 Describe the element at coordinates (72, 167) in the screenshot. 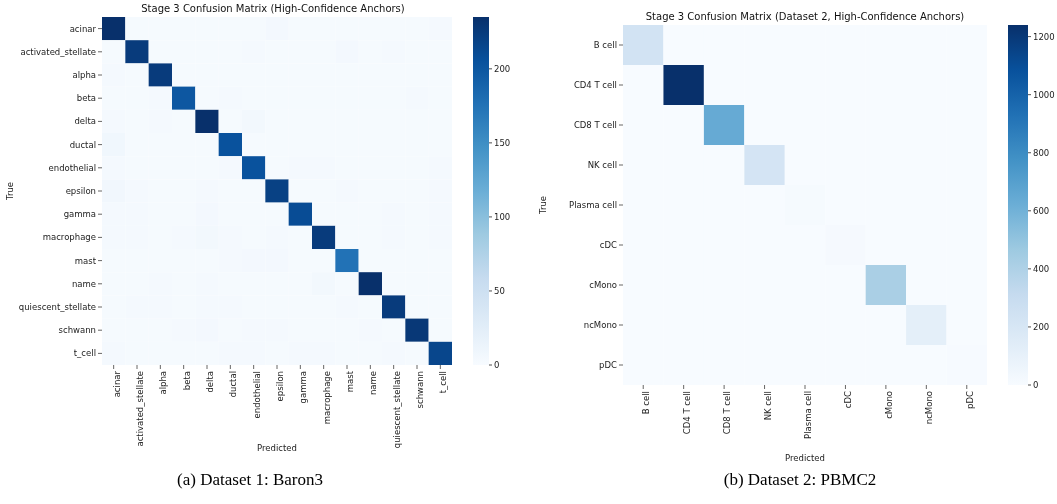

I see `y-tick-label: endothelial` at that location.